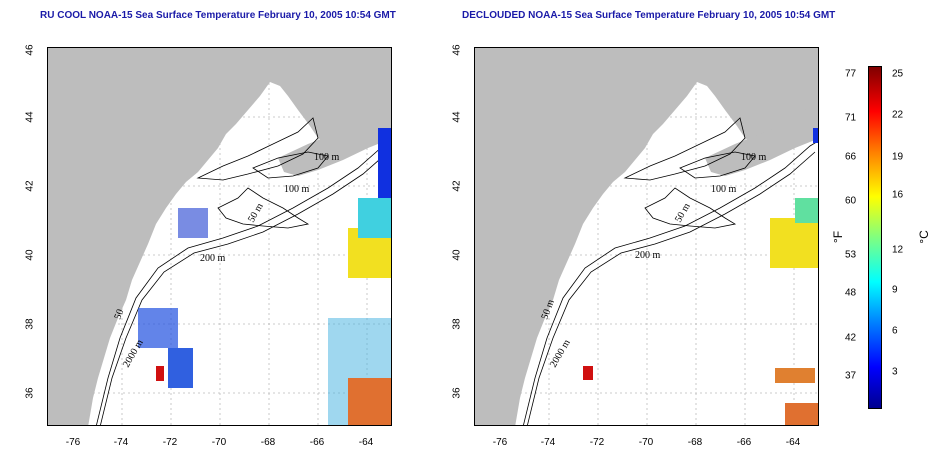 The width and height of the screenshot is (950, 475). Describe the element at coordinates (851, 74) in the screenshot. I see `colorbar-f-label: 77` at that location.